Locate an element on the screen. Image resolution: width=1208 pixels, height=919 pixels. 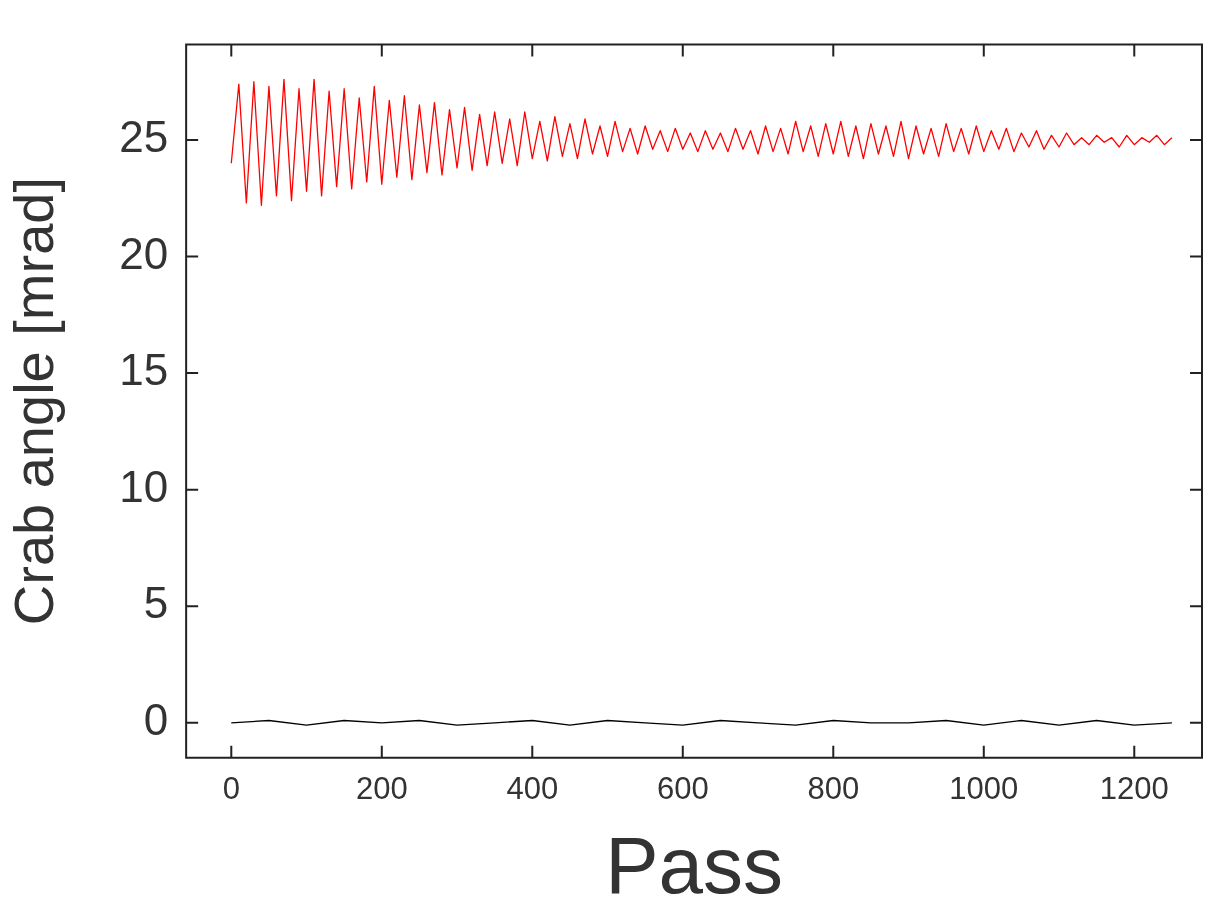
y-tick-label: 5 is located at coordinates (156, 603).